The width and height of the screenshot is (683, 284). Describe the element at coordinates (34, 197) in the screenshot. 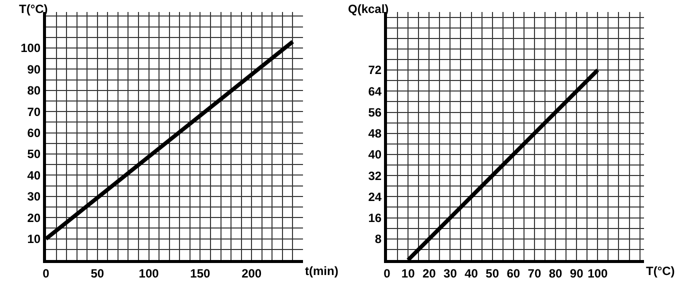

I see `y-tick-label: 30` at that location.